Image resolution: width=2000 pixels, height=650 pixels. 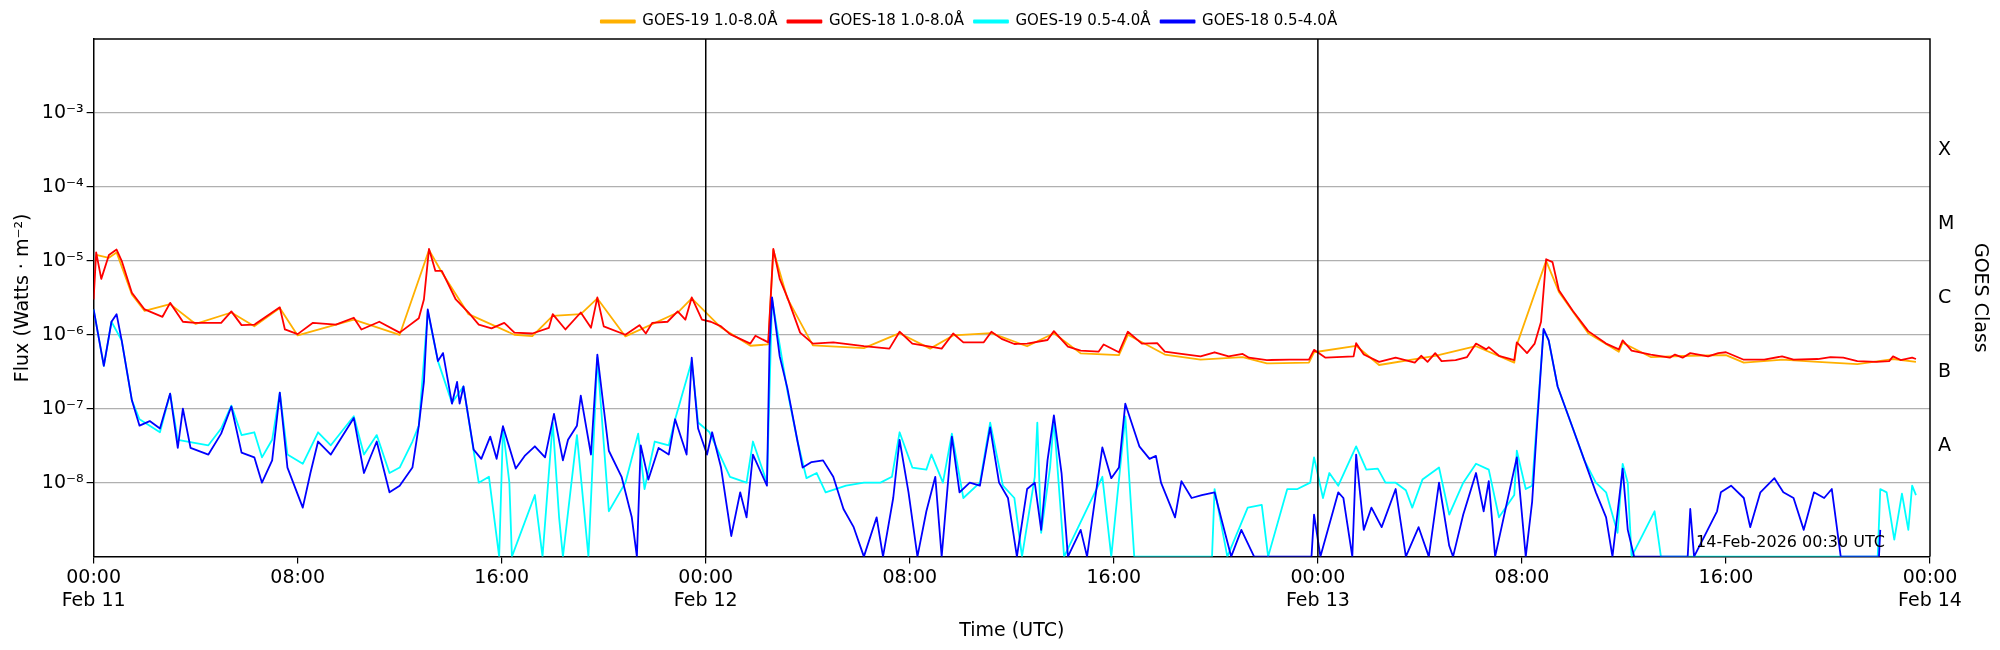 What do you see at coordinates (93, 587) in the screenshot?
I see `x-tick-label: 00:00 Feb 11` at bounding box center [93, 587].